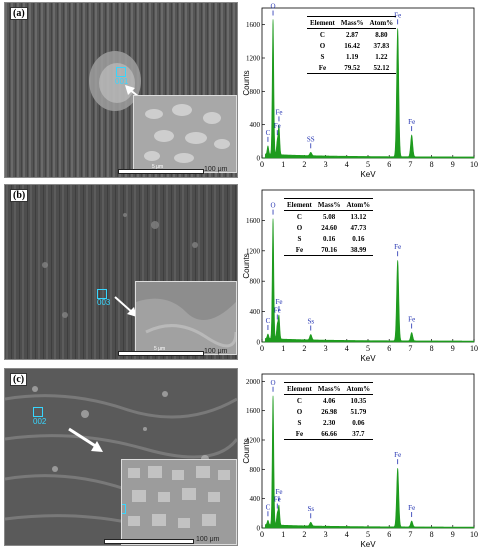 The height and width of the screenshot is (550, 484). Describe the element at coordinates (322, 34) in the screenshot. I see `table-cell: C` at that location.